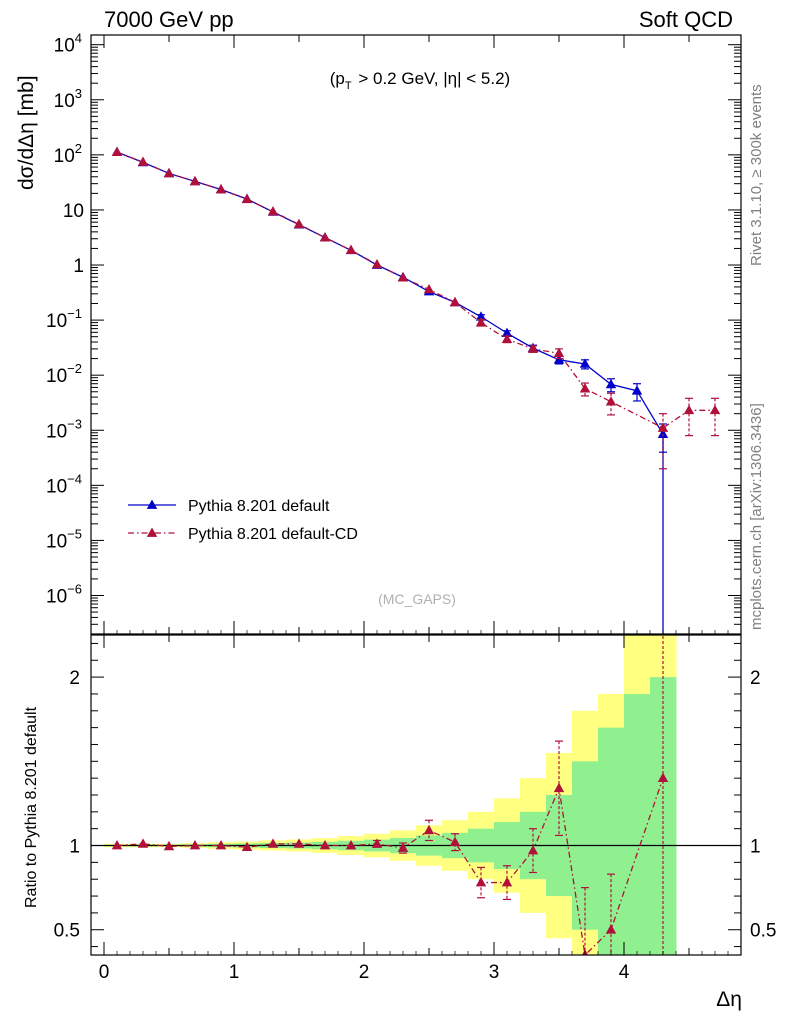 This screenshot has width=786, height=1024. I want to click on ratio-y-tick-label-right: 1, so click(755, 847).